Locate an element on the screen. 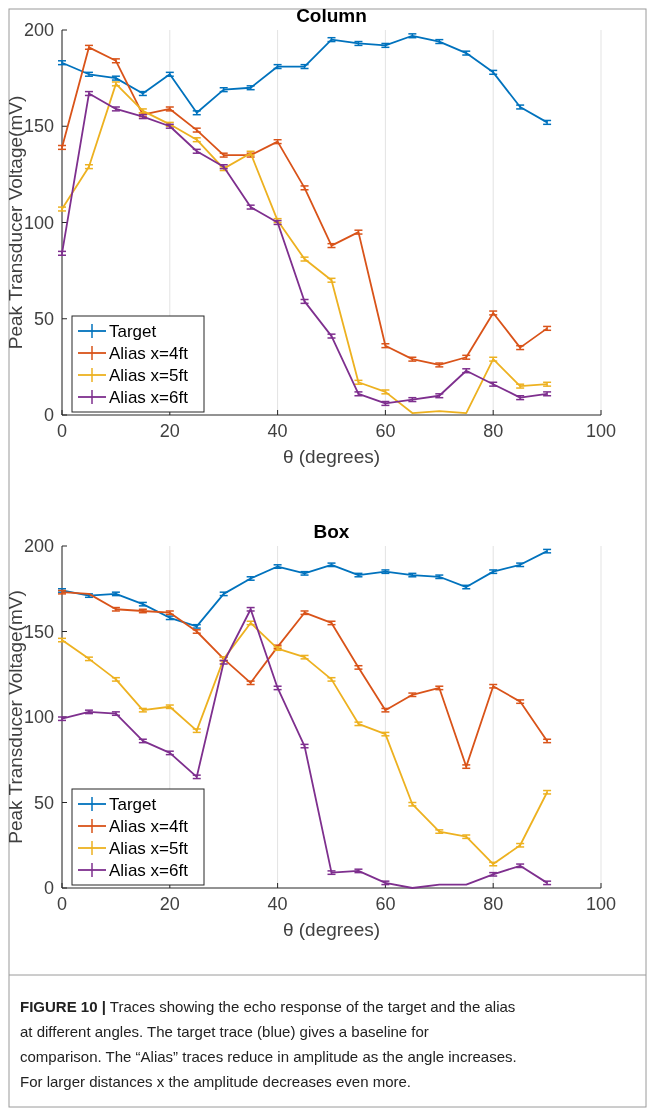 Image resolution: width=655 pixels, height=1116 pixels. chart-title: Column is located at coordinates (331, 15).